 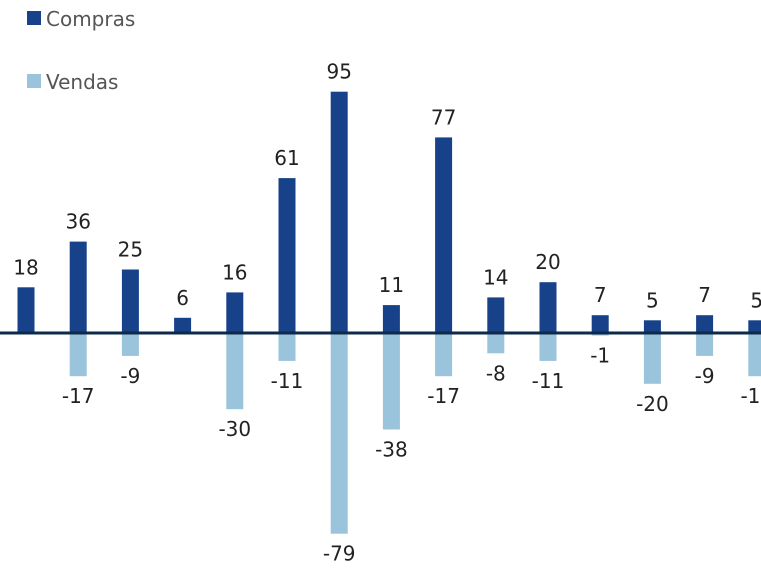 What do you see at coordinates (755, 300) in the screenshot?
I see `label-compras-14: 5` at bounding box center [755, 300].